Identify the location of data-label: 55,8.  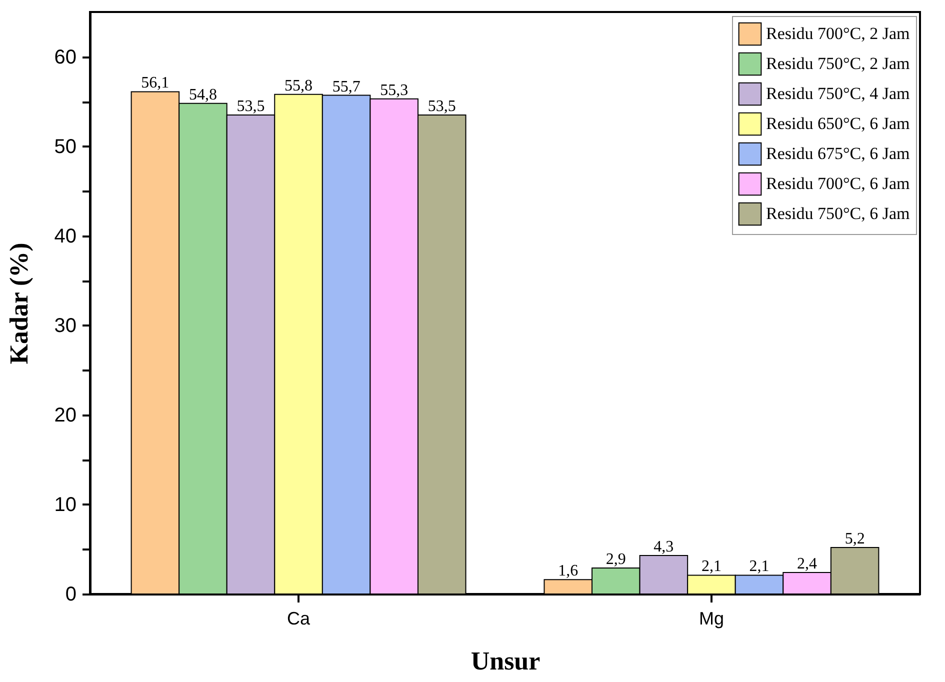
(298, 85).